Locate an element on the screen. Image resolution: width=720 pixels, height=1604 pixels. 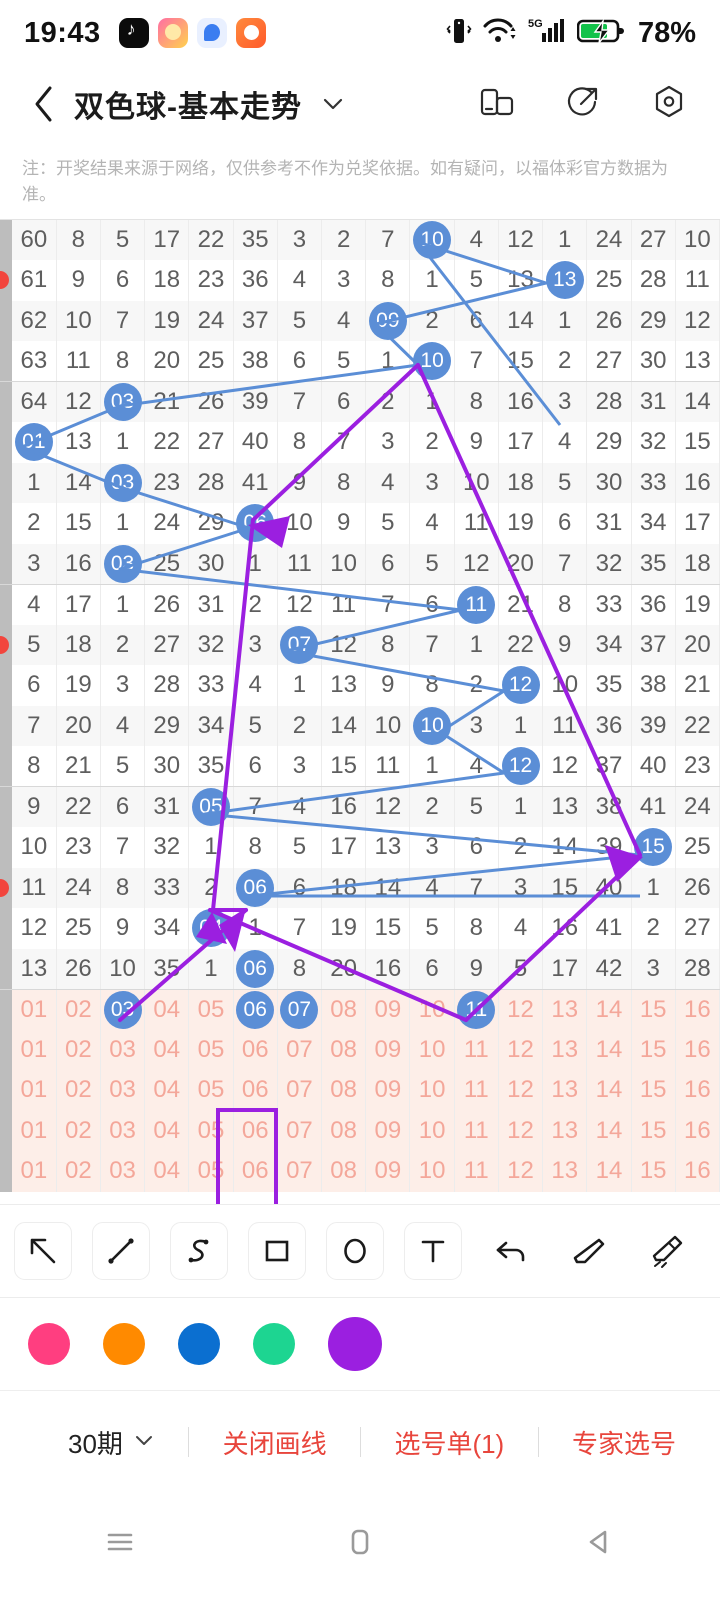
table-row: 12 25 9 34 04 1 7 19 15 5 8 4 16 41 2 27 is located at coordinates (360, 928).